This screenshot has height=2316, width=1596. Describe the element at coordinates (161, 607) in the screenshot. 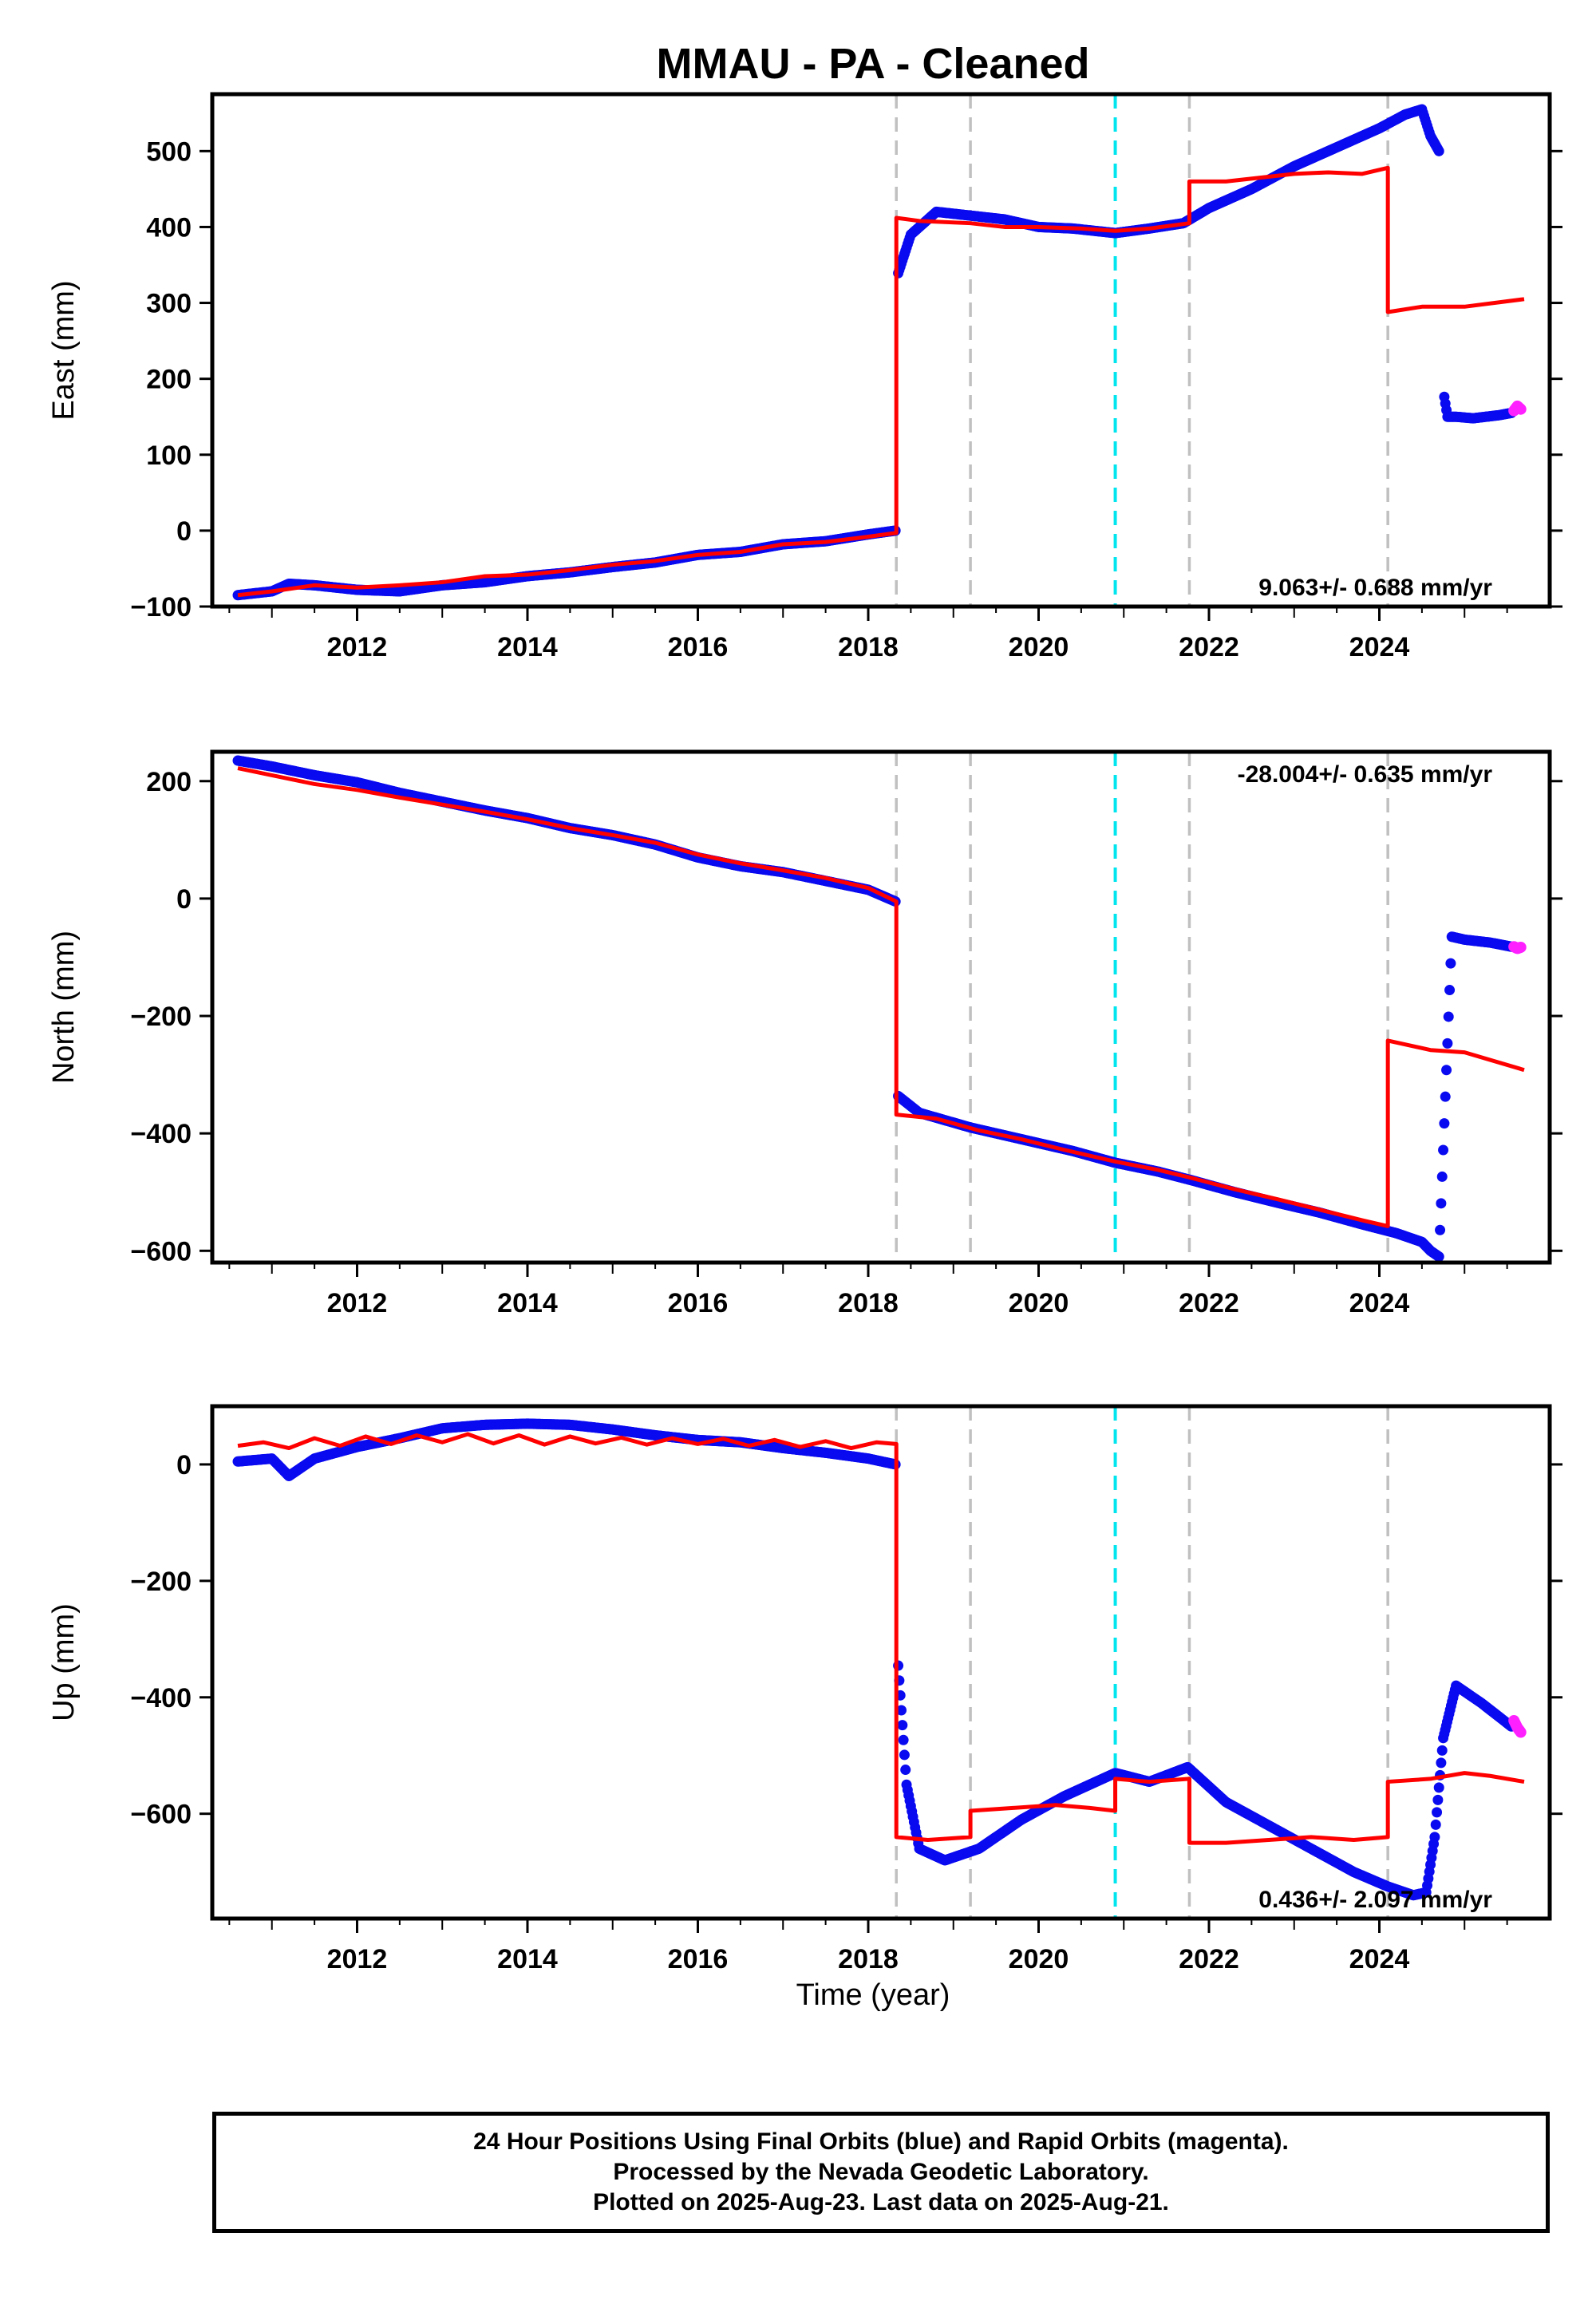

I see `y-tick-label: −100` at that location.